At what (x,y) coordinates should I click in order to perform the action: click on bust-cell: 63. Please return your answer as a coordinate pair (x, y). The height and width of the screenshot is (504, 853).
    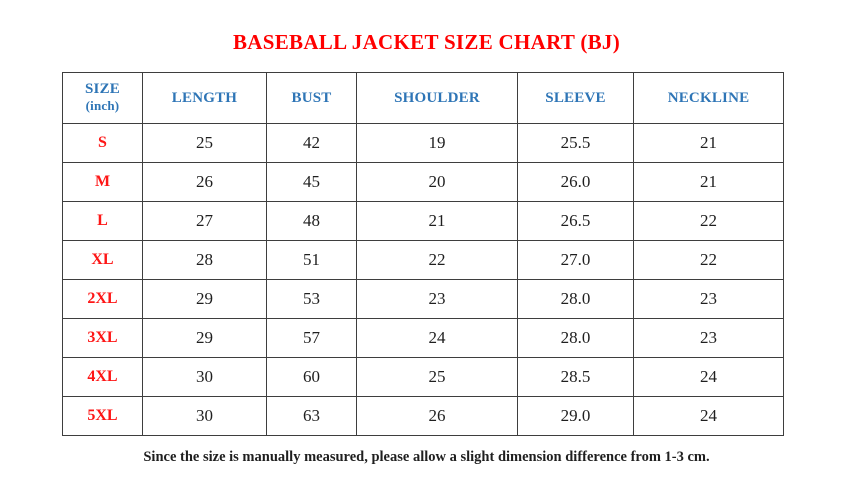
    Looking at the image, I should click on (311, 416).